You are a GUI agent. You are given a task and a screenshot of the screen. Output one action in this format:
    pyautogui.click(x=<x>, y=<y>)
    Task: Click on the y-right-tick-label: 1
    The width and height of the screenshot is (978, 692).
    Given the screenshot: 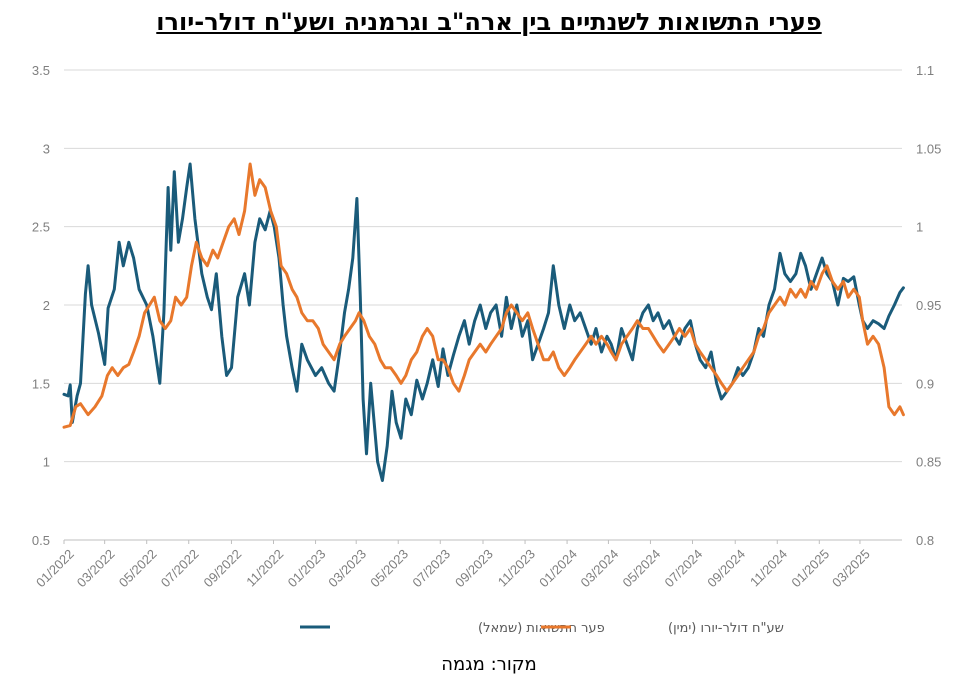 What is the action you would take?
    pyautogui.click(x=919, y=227)
    